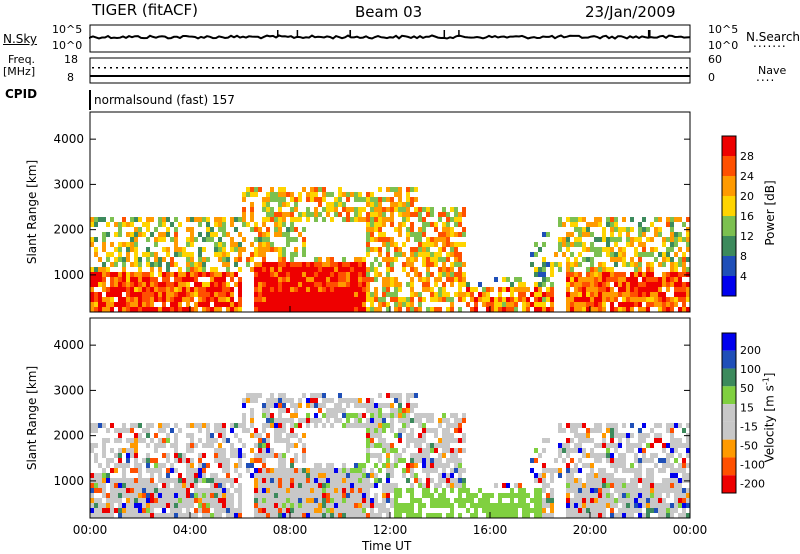 This screenshot has width=800, height=554. Describe the element at coordinates (770, 213) in the screenshot. I see `power-colorbar-label: Power [dB]` at that location.